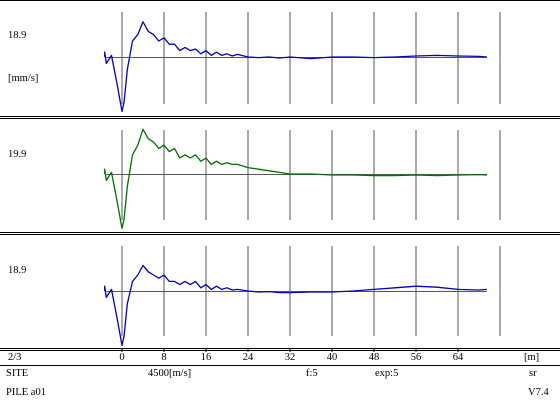 The height and width of the screenshot is (420, 560). I want to click on filter-label: f:5, so click(312, 373).